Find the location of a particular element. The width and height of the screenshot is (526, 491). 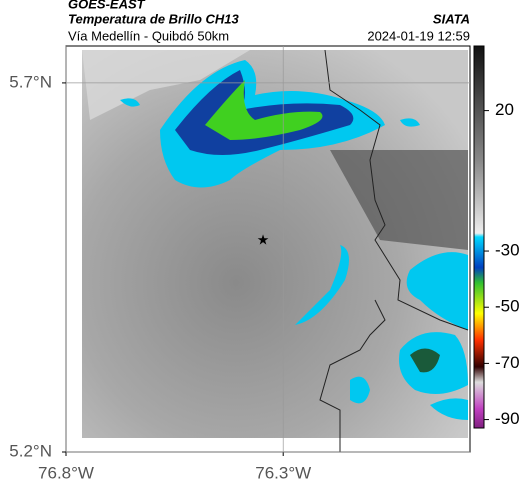

source: SIATA is located at coordinates (451, 18).